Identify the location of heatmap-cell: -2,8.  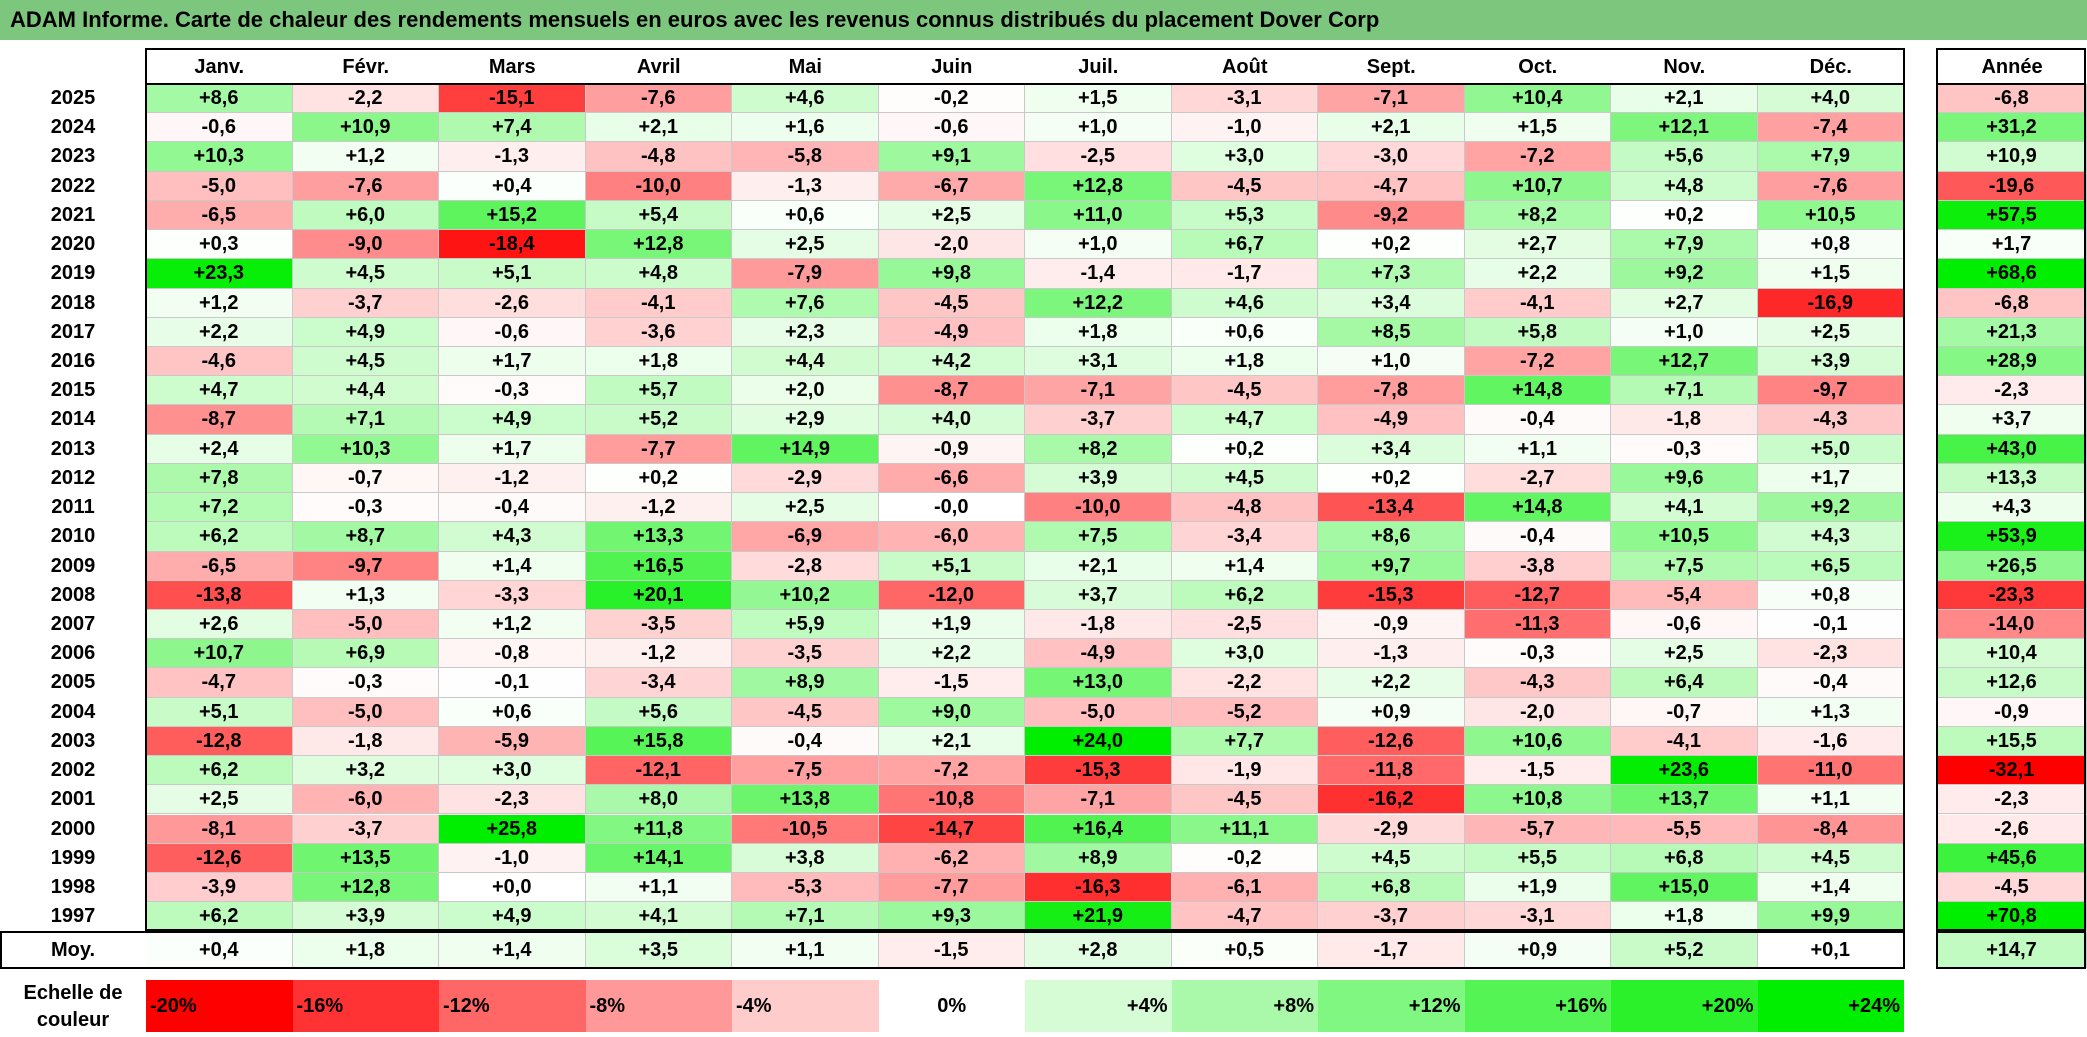
(805, 566).